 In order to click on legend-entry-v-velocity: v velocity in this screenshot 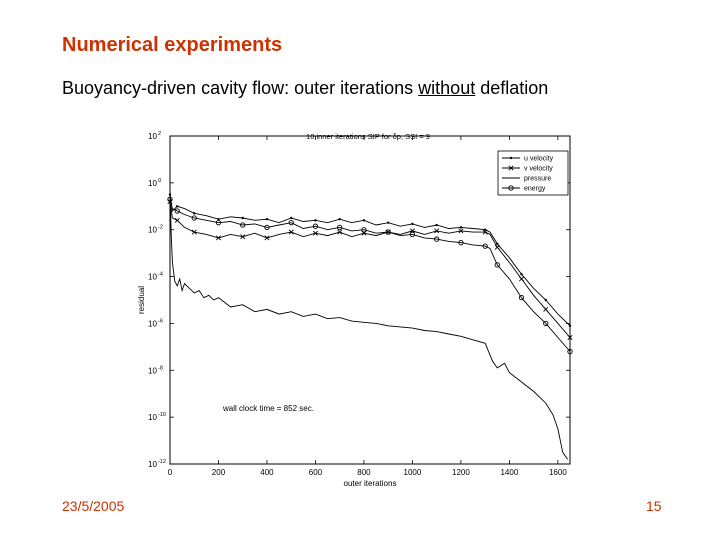, I will do `click(527, 169)`.